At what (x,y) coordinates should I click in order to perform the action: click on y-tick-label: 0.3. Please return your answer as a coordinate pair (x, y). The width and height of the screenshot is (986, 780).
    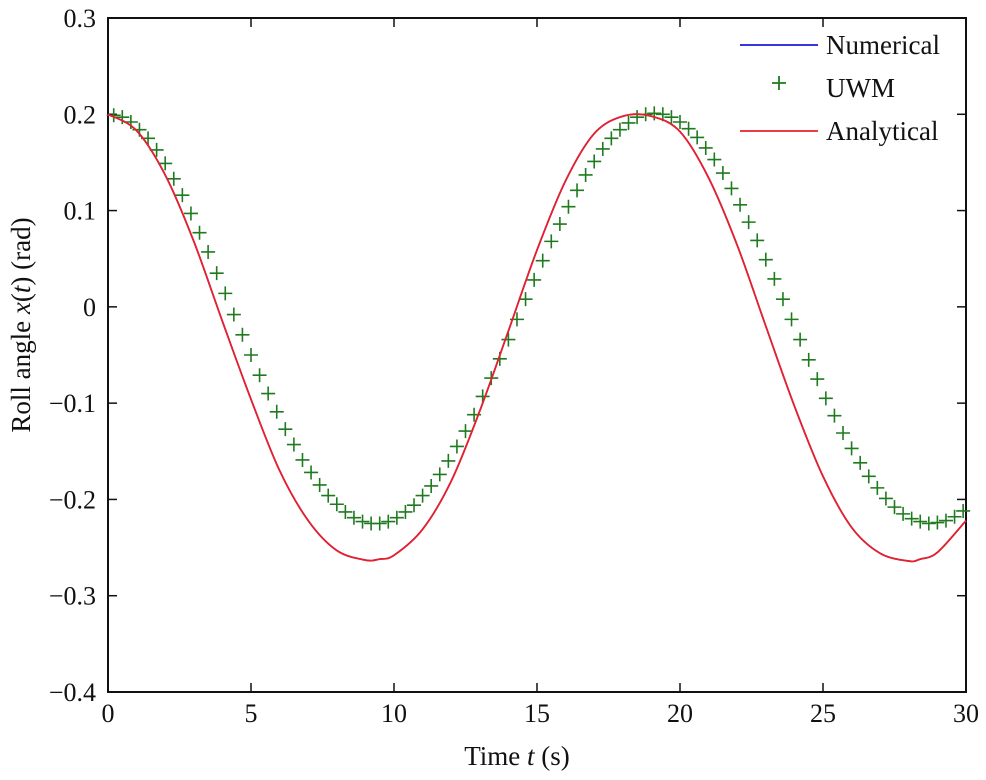
    Looking at the image, I should click on (80, 18).